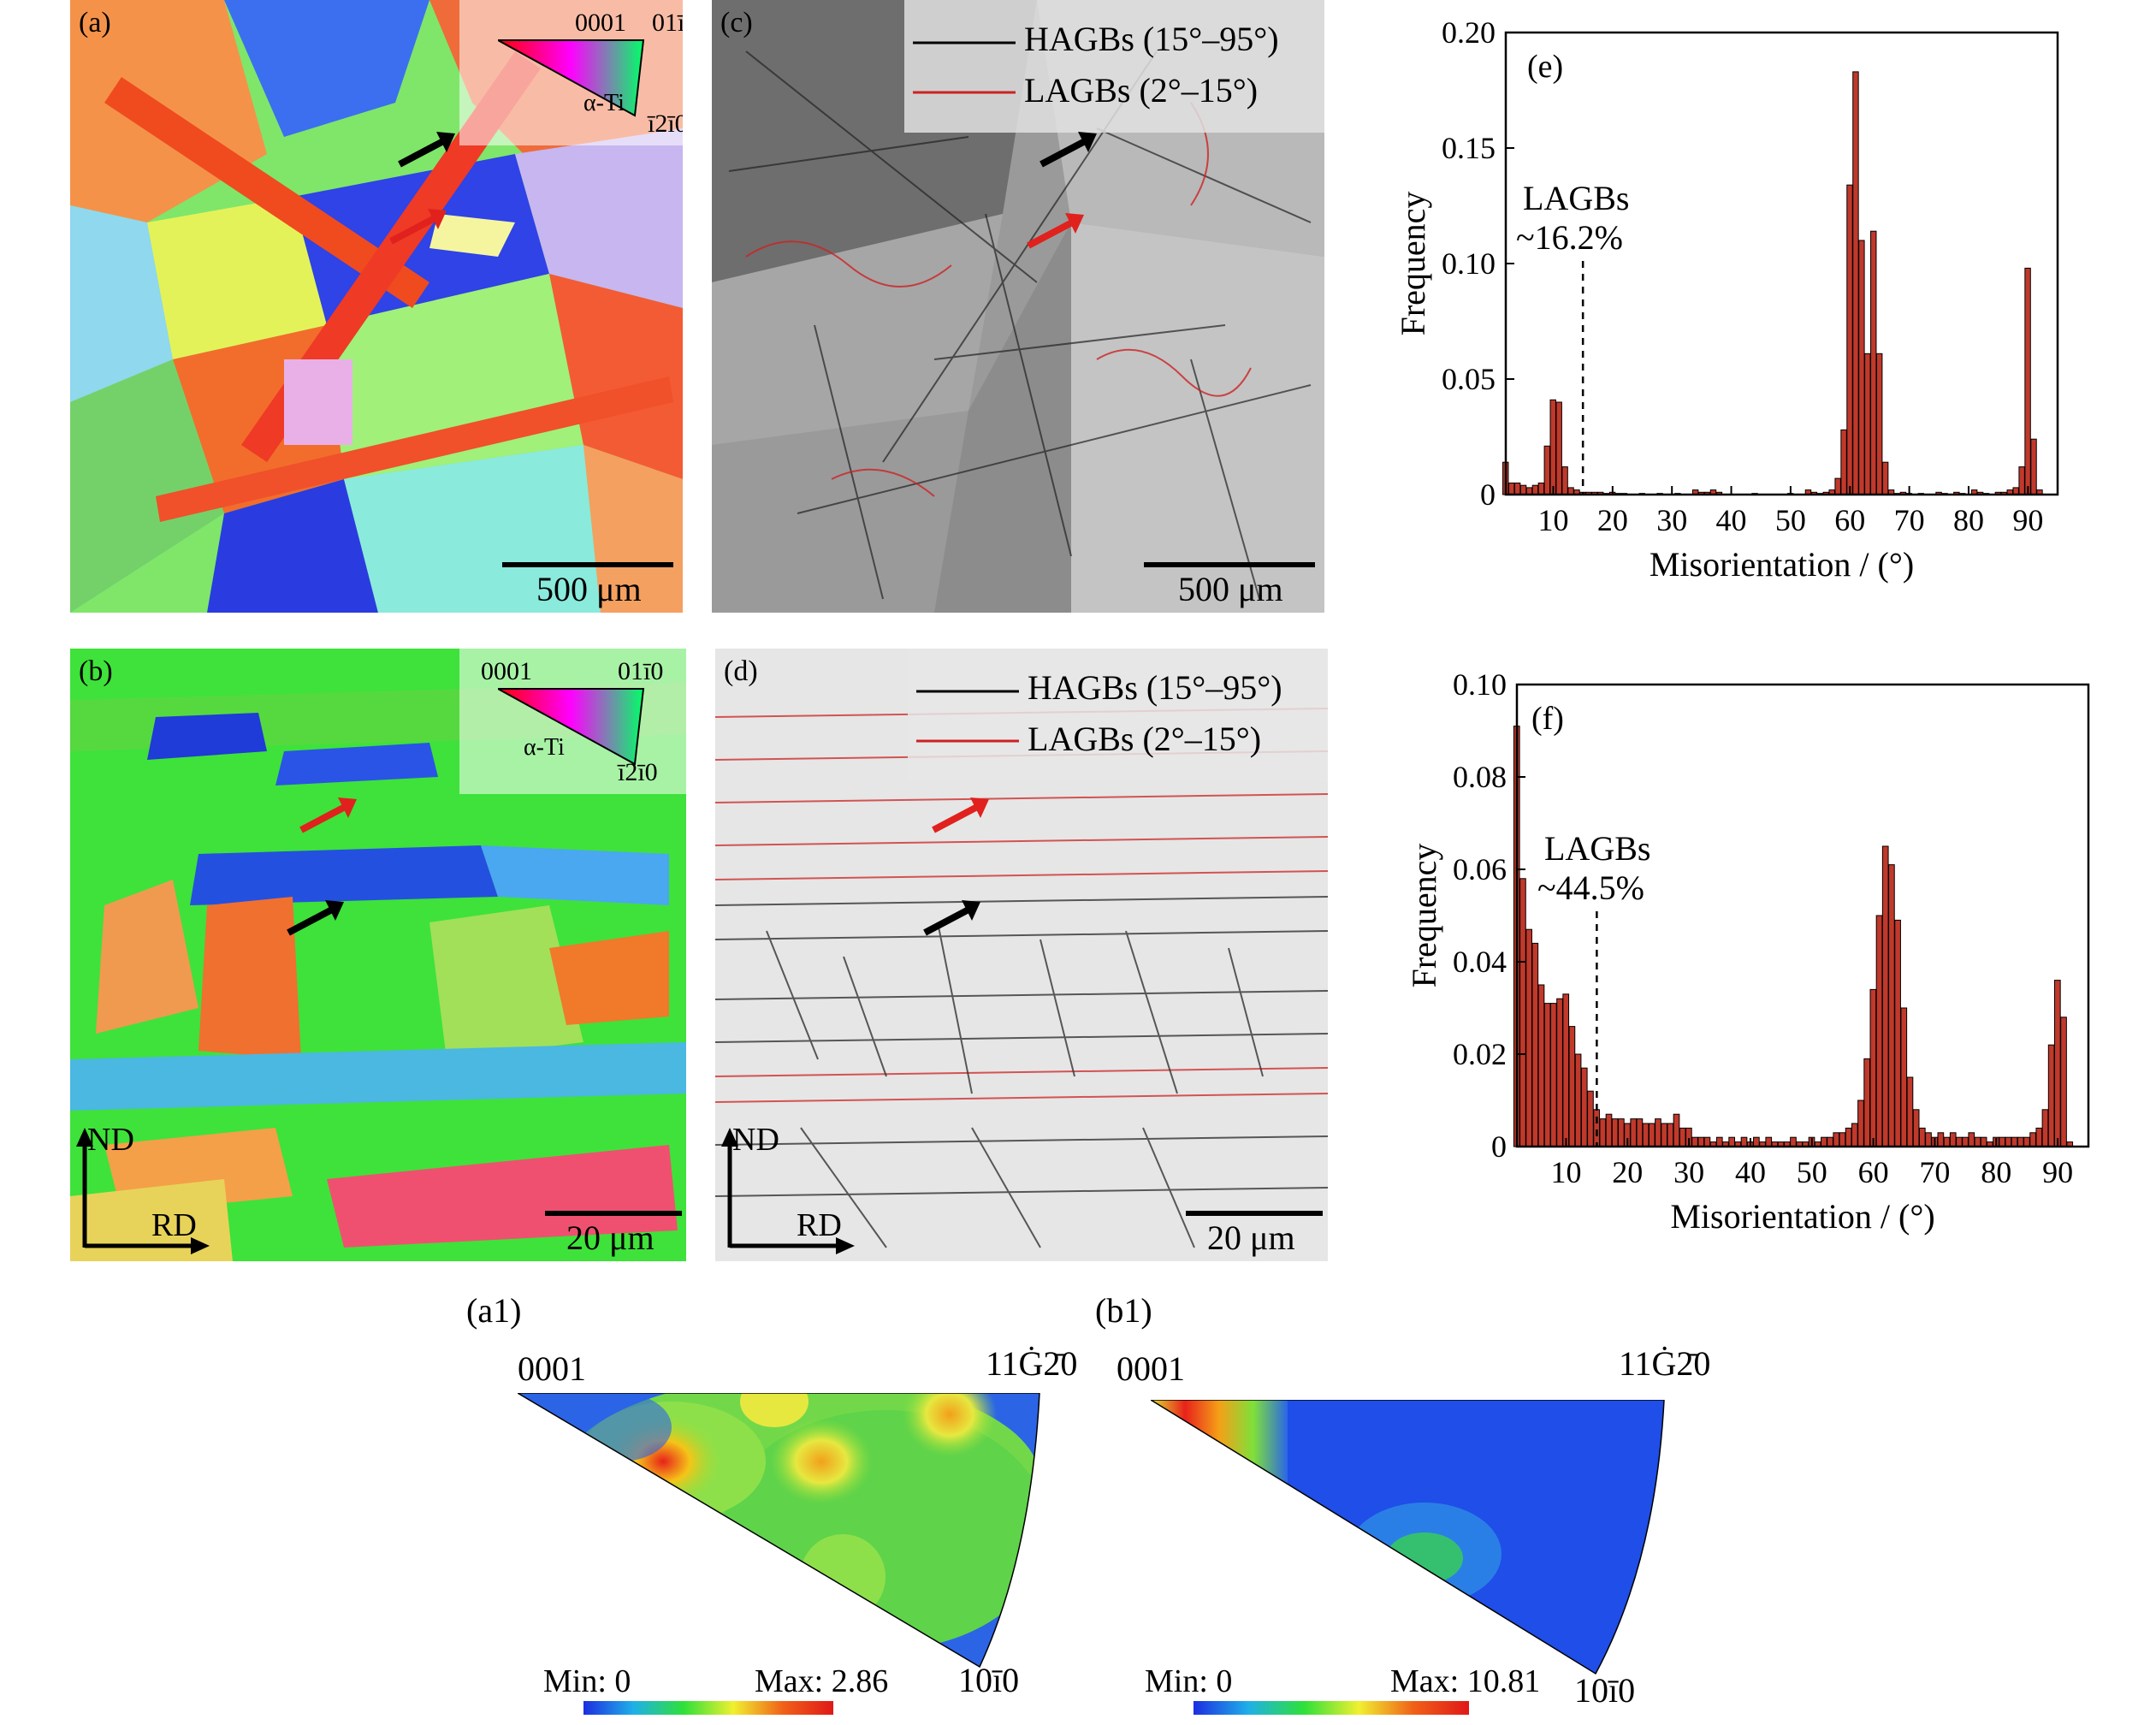  What do you see at coordinates (378, 955) in the screenshot?
I see `ipf-map-b: 0001 01ī0 α-Ti ī2ī0 (b) ND RD 20 μm` at bounding box center [378, 955].